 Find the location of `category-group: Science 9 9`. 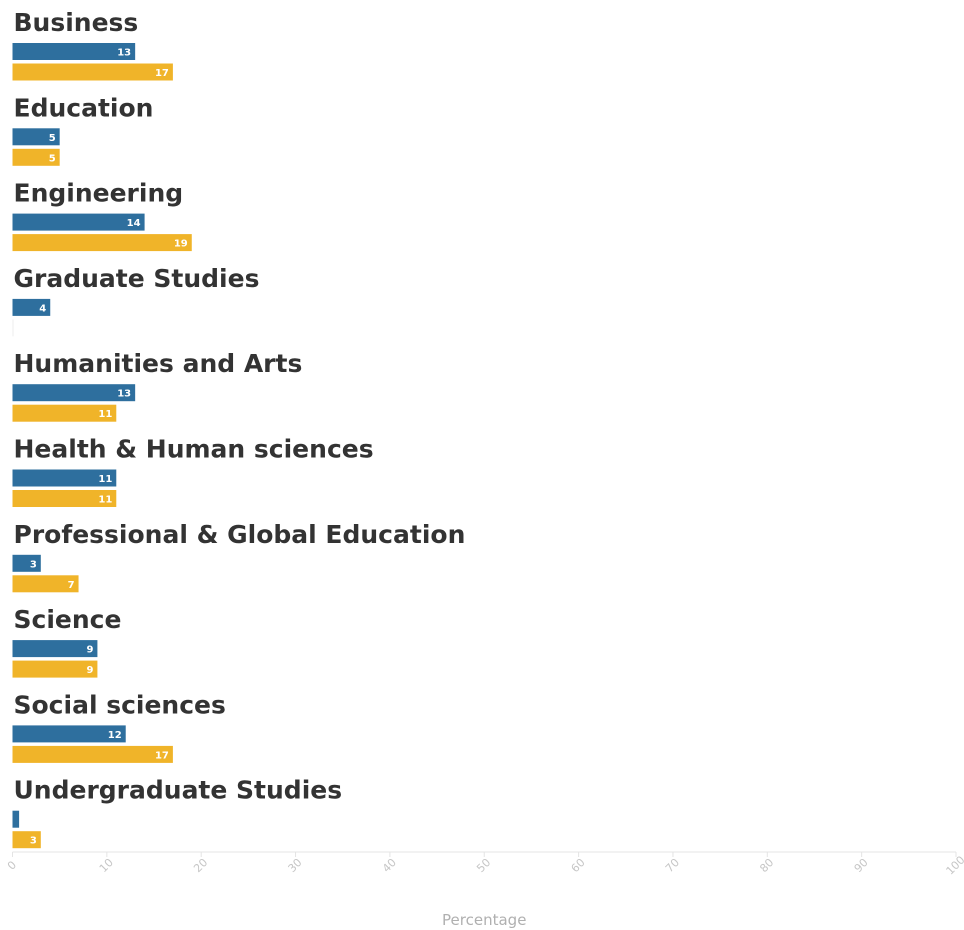

category-group: Science 9 9 is located at coordinates (67, 641).